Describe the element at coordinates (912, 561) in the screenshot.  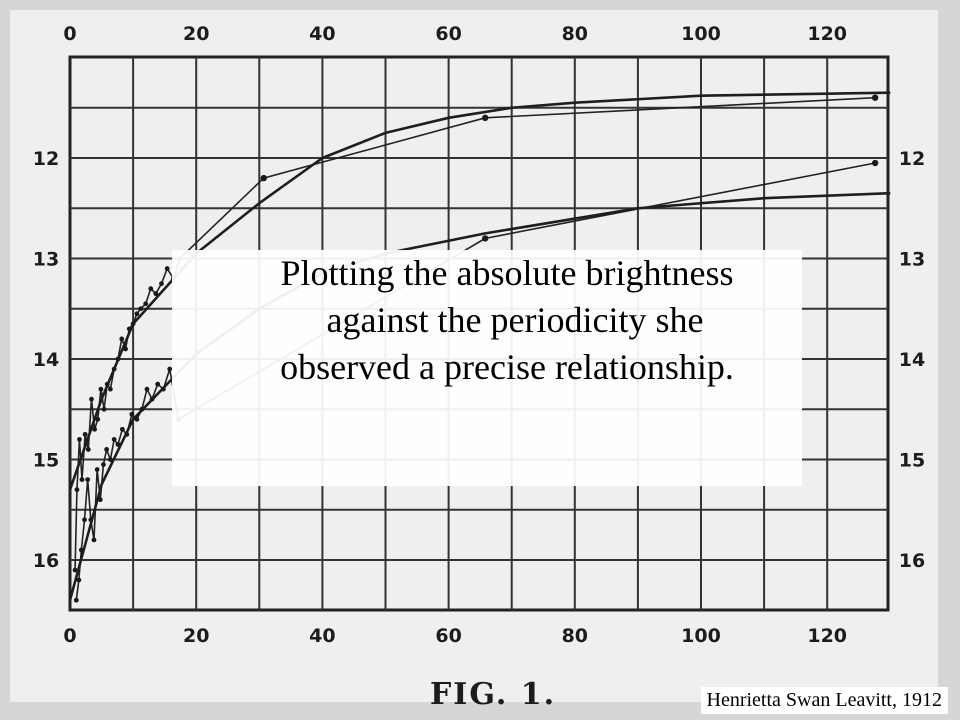
I see `y-tick-label-right: 16` at that location.